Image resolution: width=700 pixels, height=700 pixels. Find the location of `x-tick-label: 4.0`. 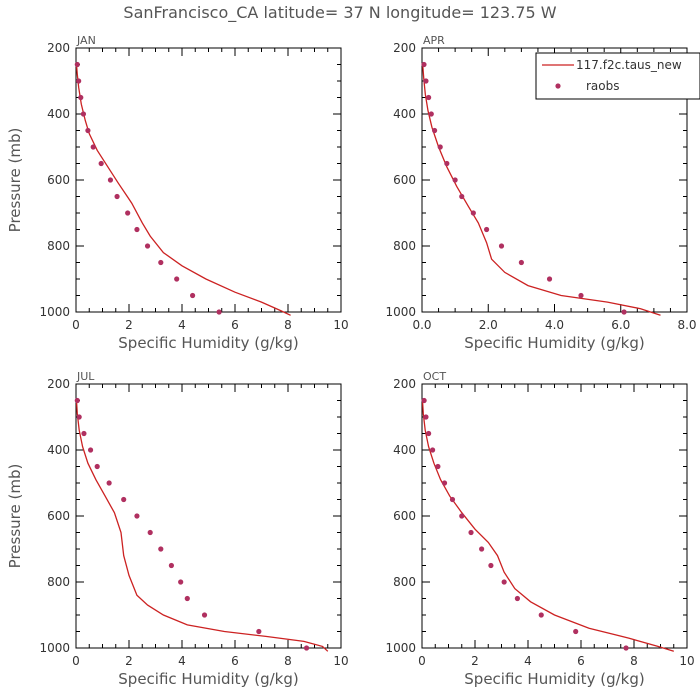

x-tick-label: 4.0 is located at coordinates (554, 325).